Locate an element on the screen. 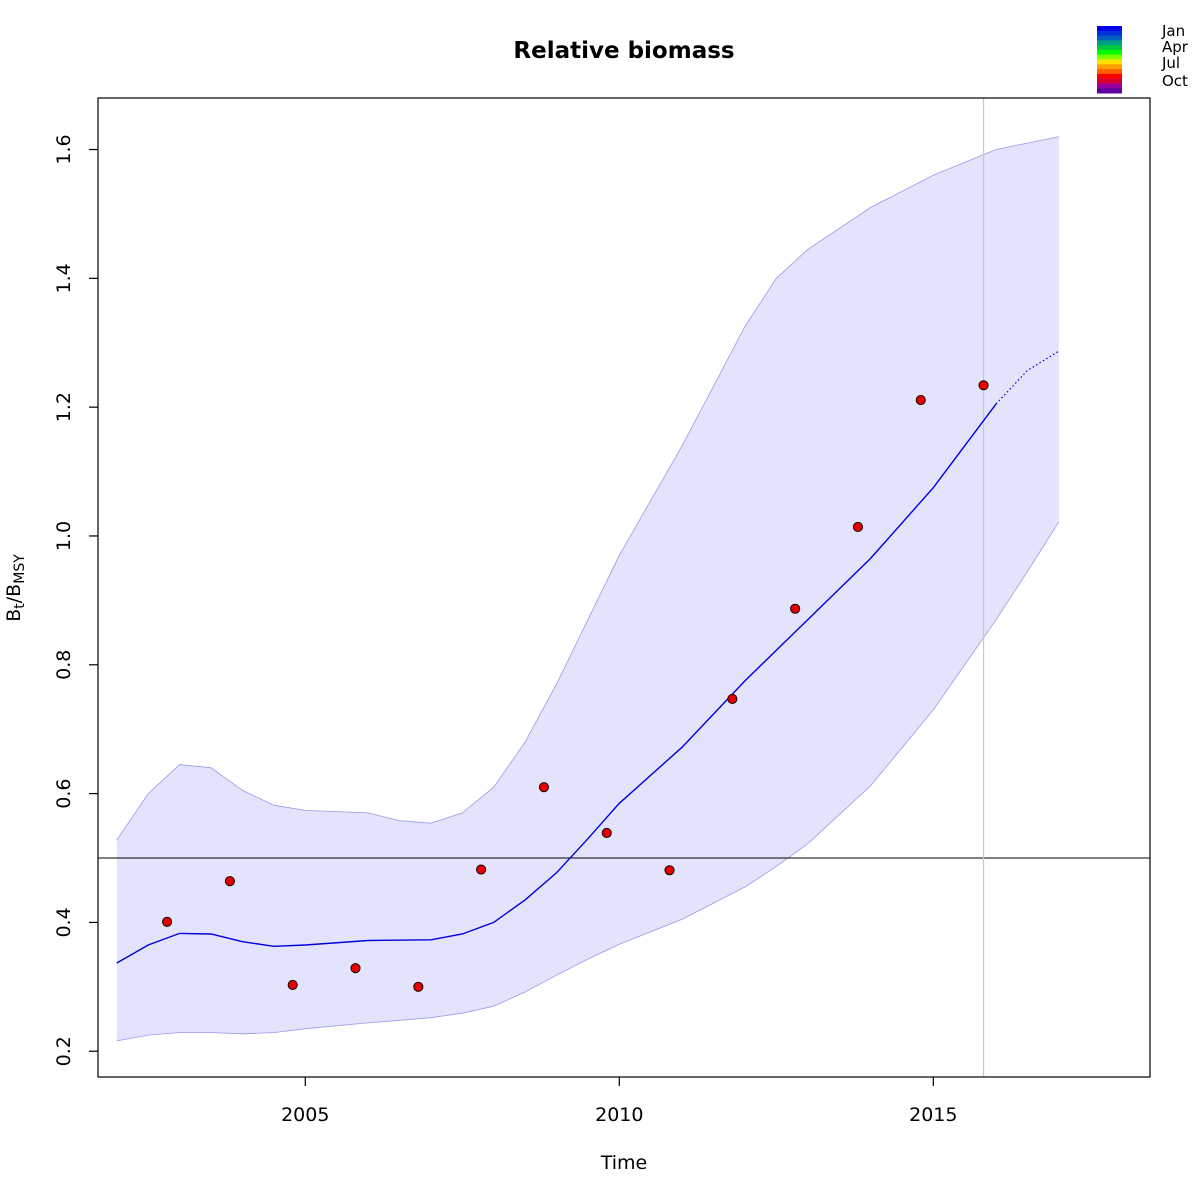 The image size is (1200, 1200). y-label-base: B is located at coordinates (14, 615).